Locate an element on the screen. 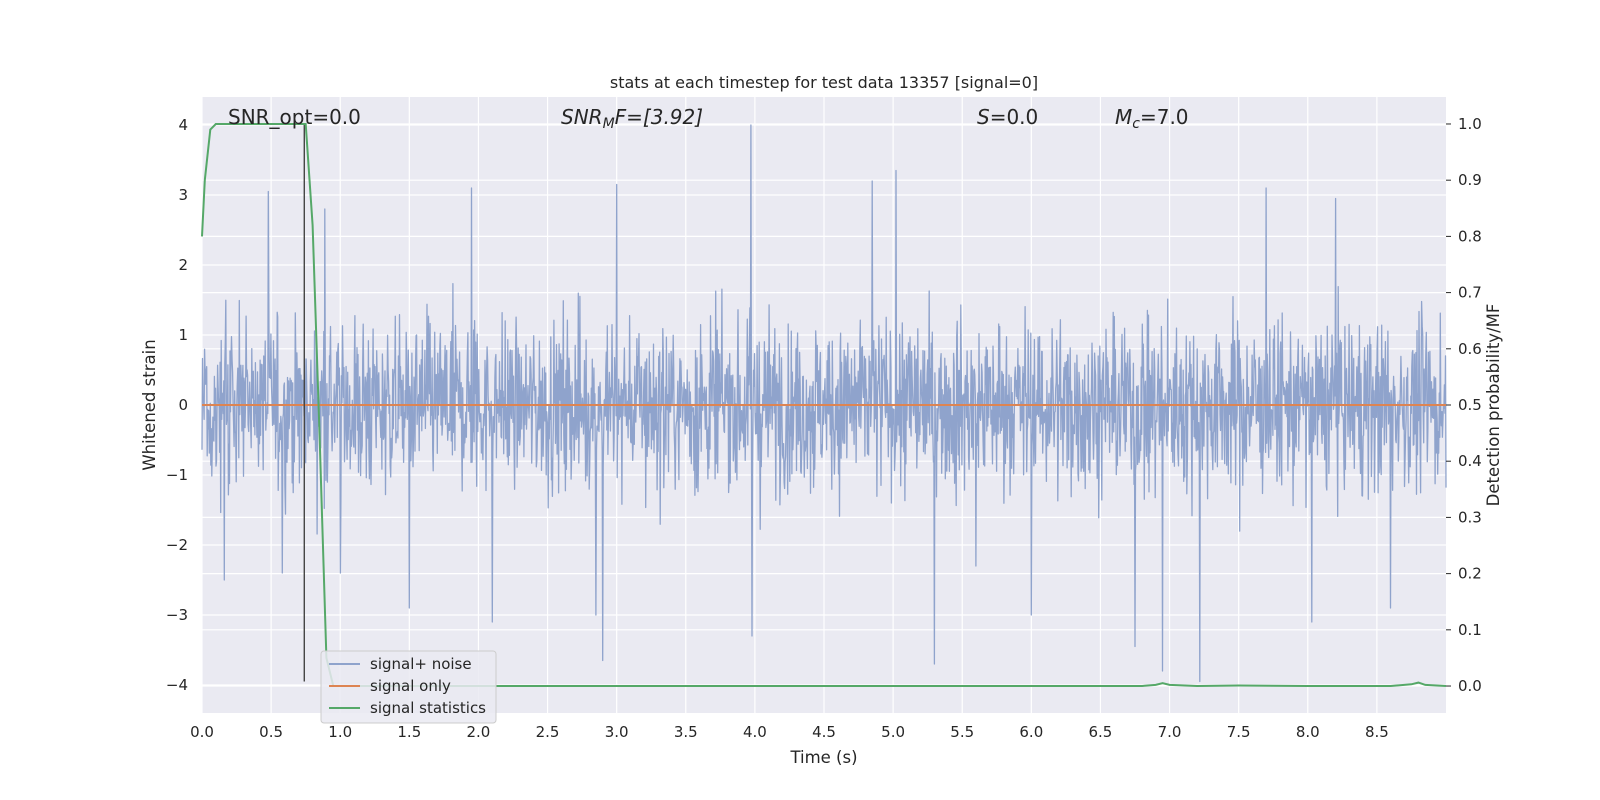 The height and width of the screenshot is (800, 1600). left-y-tick-label: −3 is located at coordinates (177, 615).